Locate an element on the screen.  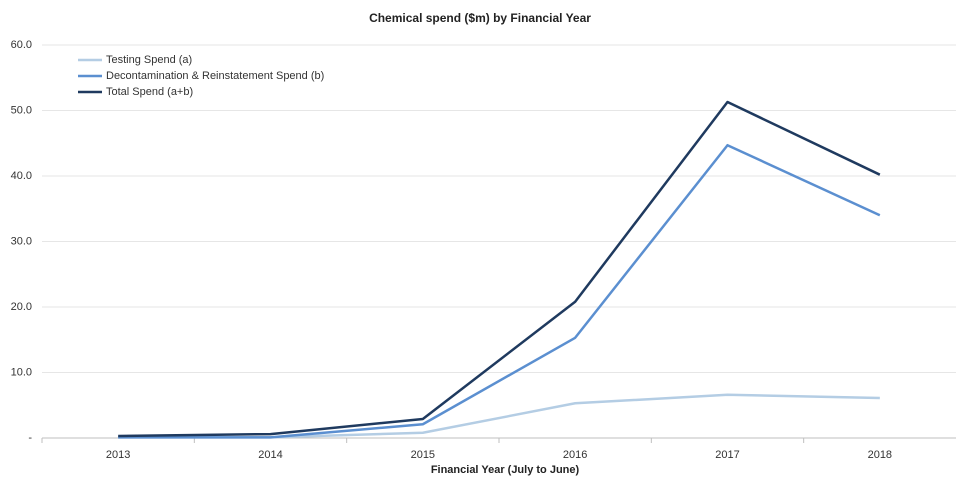
y-tick-label: - is located at coordinates (30, 438).